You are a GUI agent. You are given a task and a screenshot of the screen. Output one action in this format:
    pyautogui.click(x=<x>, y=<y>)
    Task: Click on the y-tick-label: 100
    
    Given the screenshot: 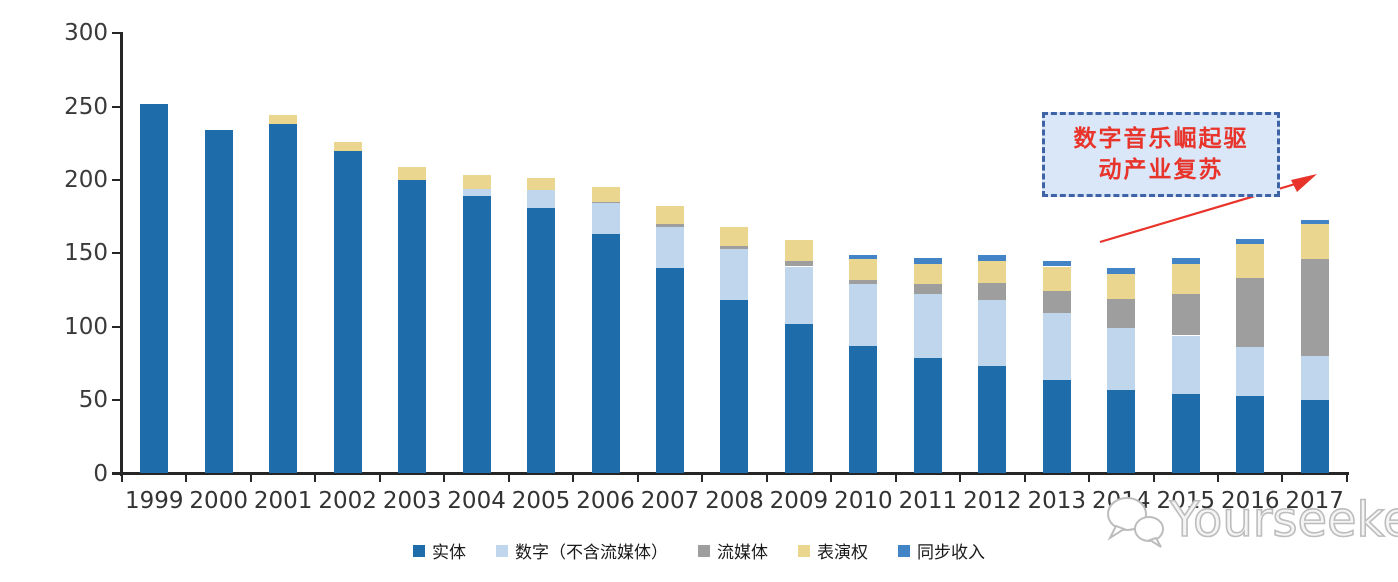 What is the action you would take?
    pyautogui.click(x=86, y=326)
    